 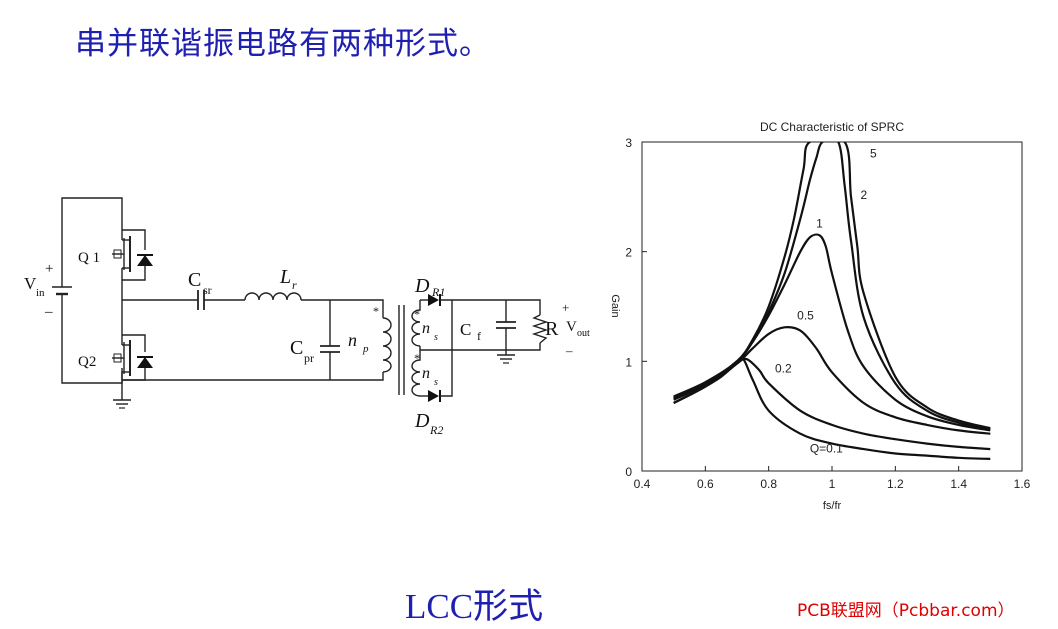 I want to click on vin-plus: +, so click(x=49, y=269).